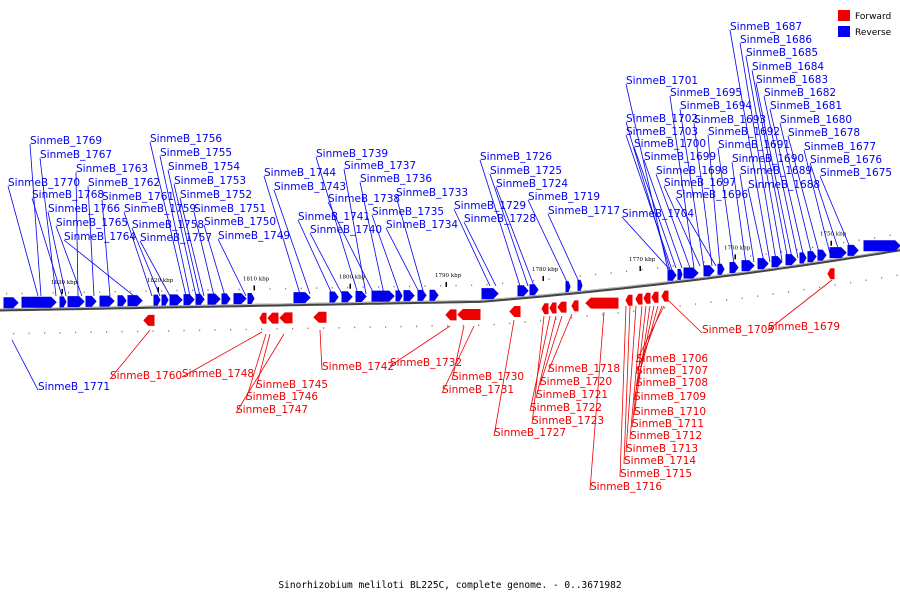 Image resolution: width=900 pixels, height=600 pixels. I want to click on gene-label: SinmeB_1715, so click(656, 474).